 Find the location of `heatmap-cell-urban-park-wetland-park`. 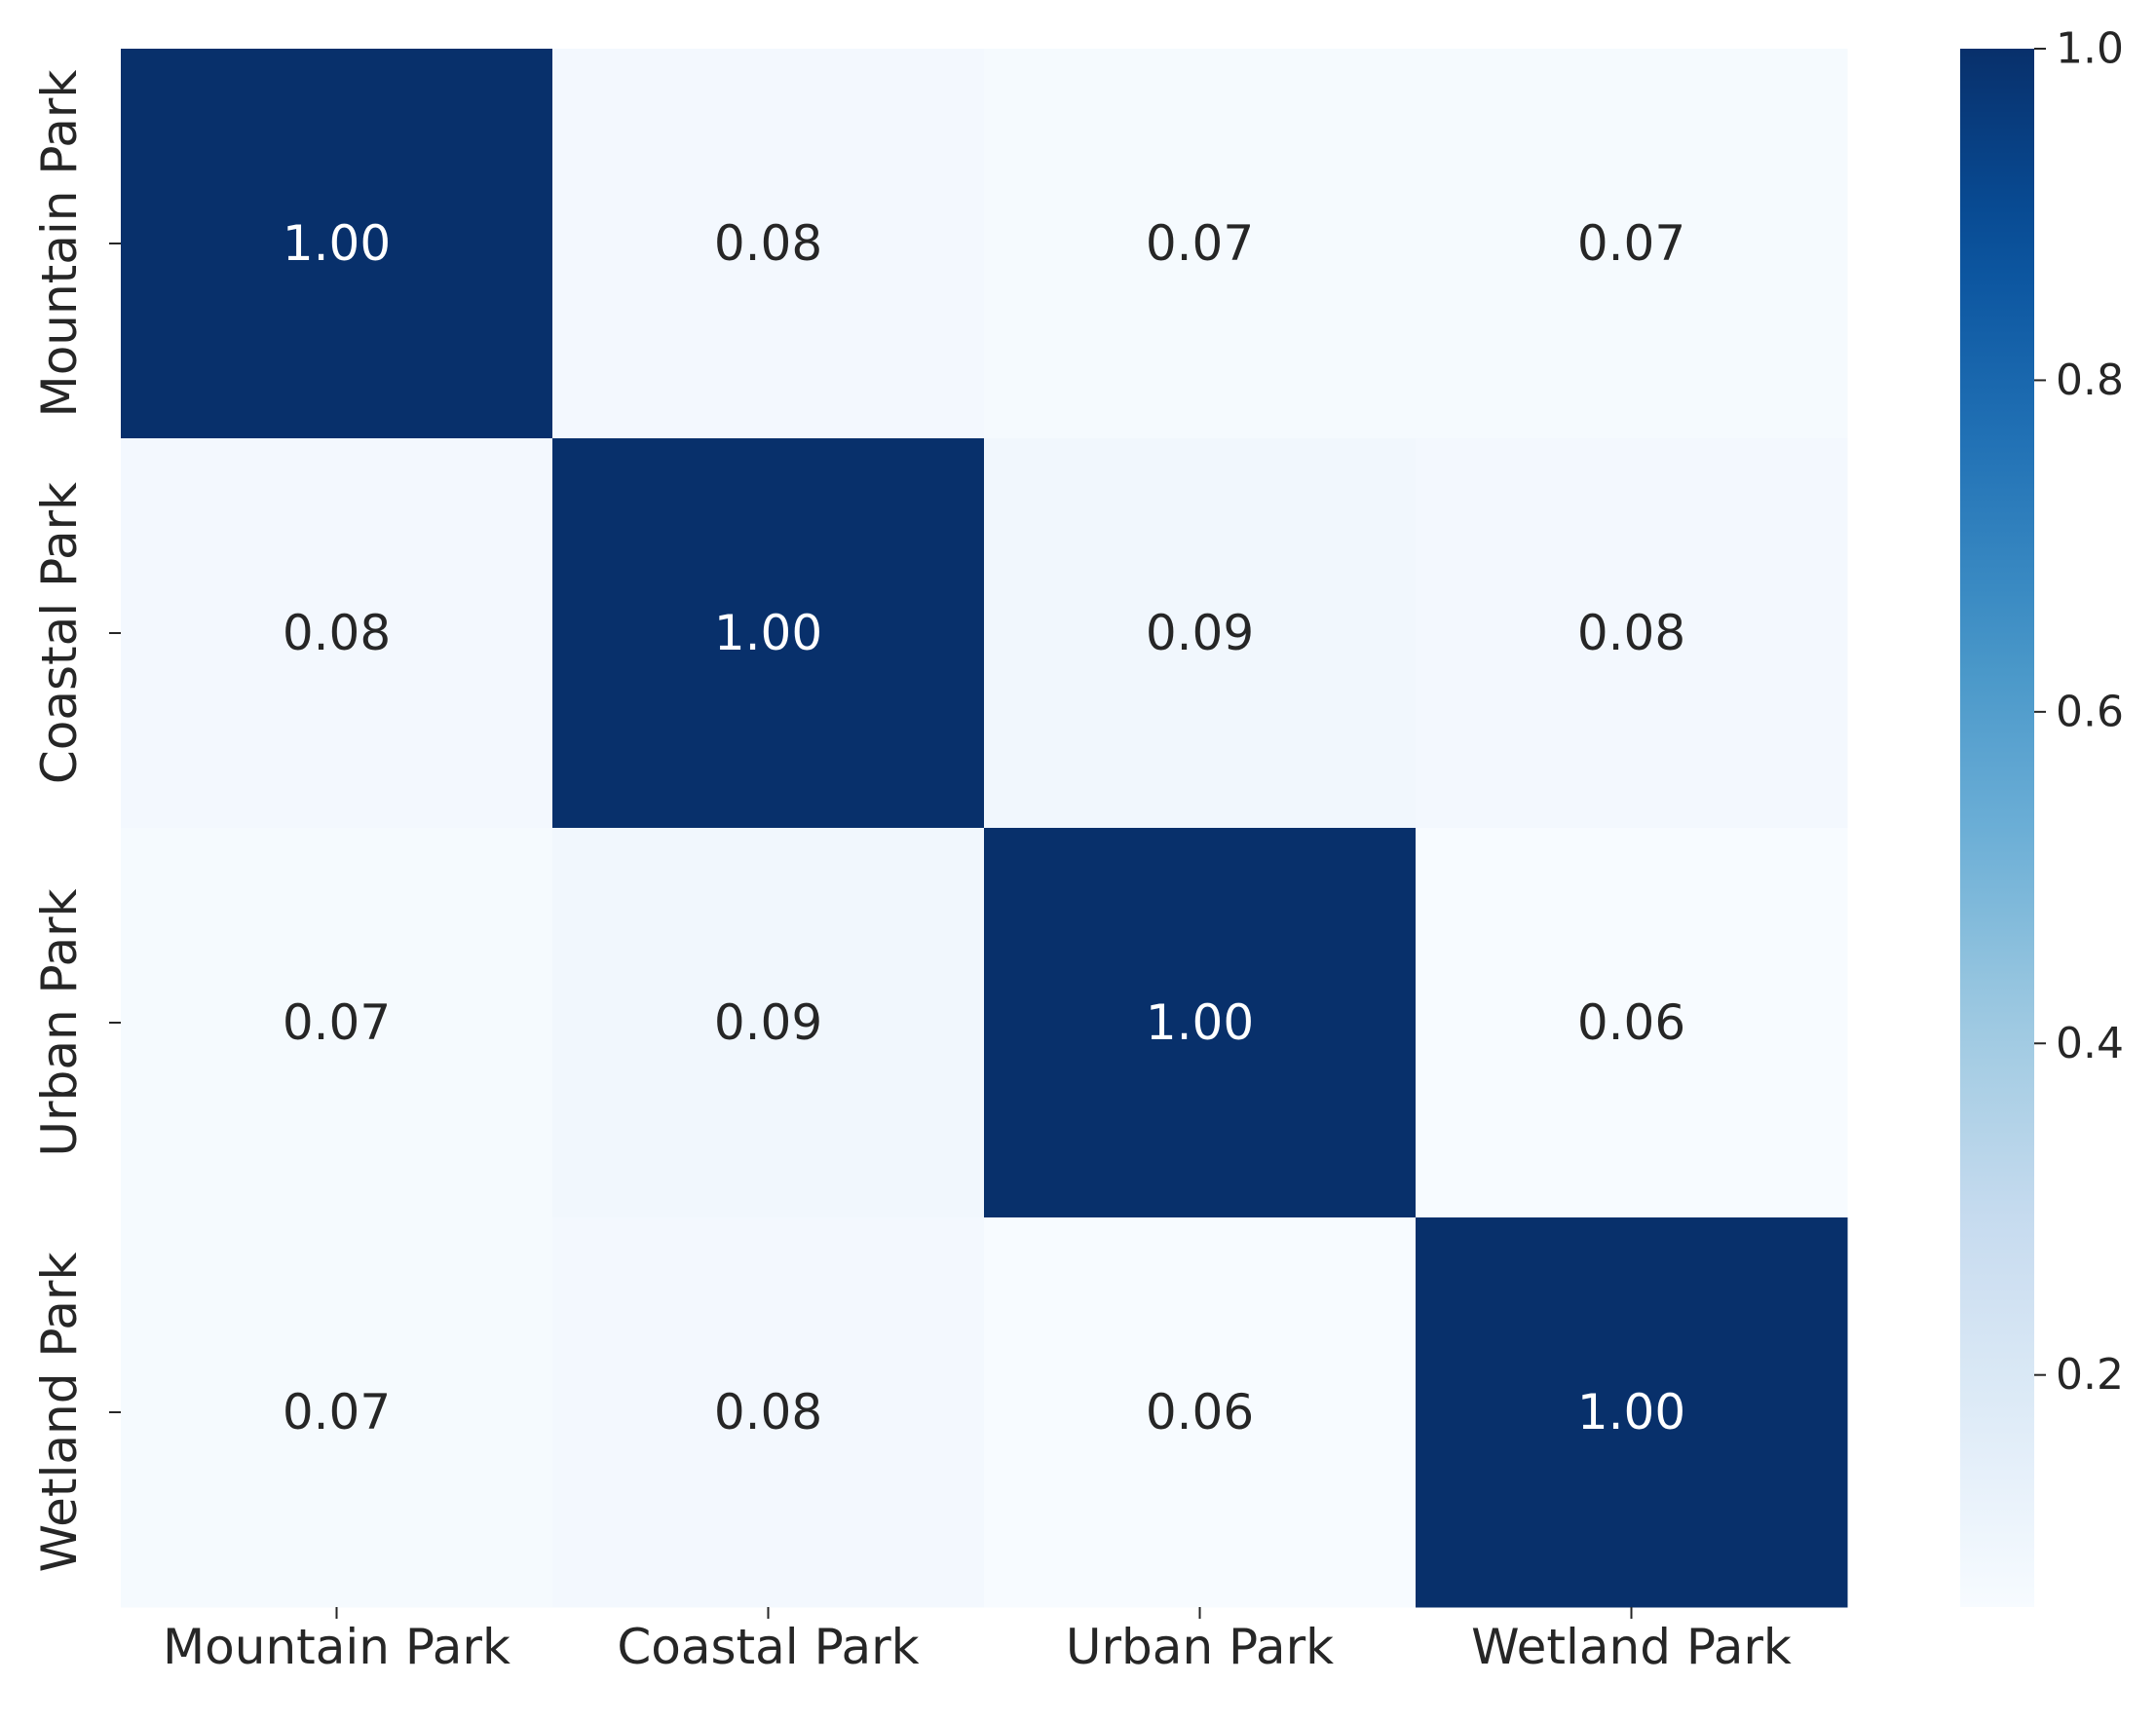

heatmap-cell-urban-park-wetland-park is located at coordinates (1632, 1023).